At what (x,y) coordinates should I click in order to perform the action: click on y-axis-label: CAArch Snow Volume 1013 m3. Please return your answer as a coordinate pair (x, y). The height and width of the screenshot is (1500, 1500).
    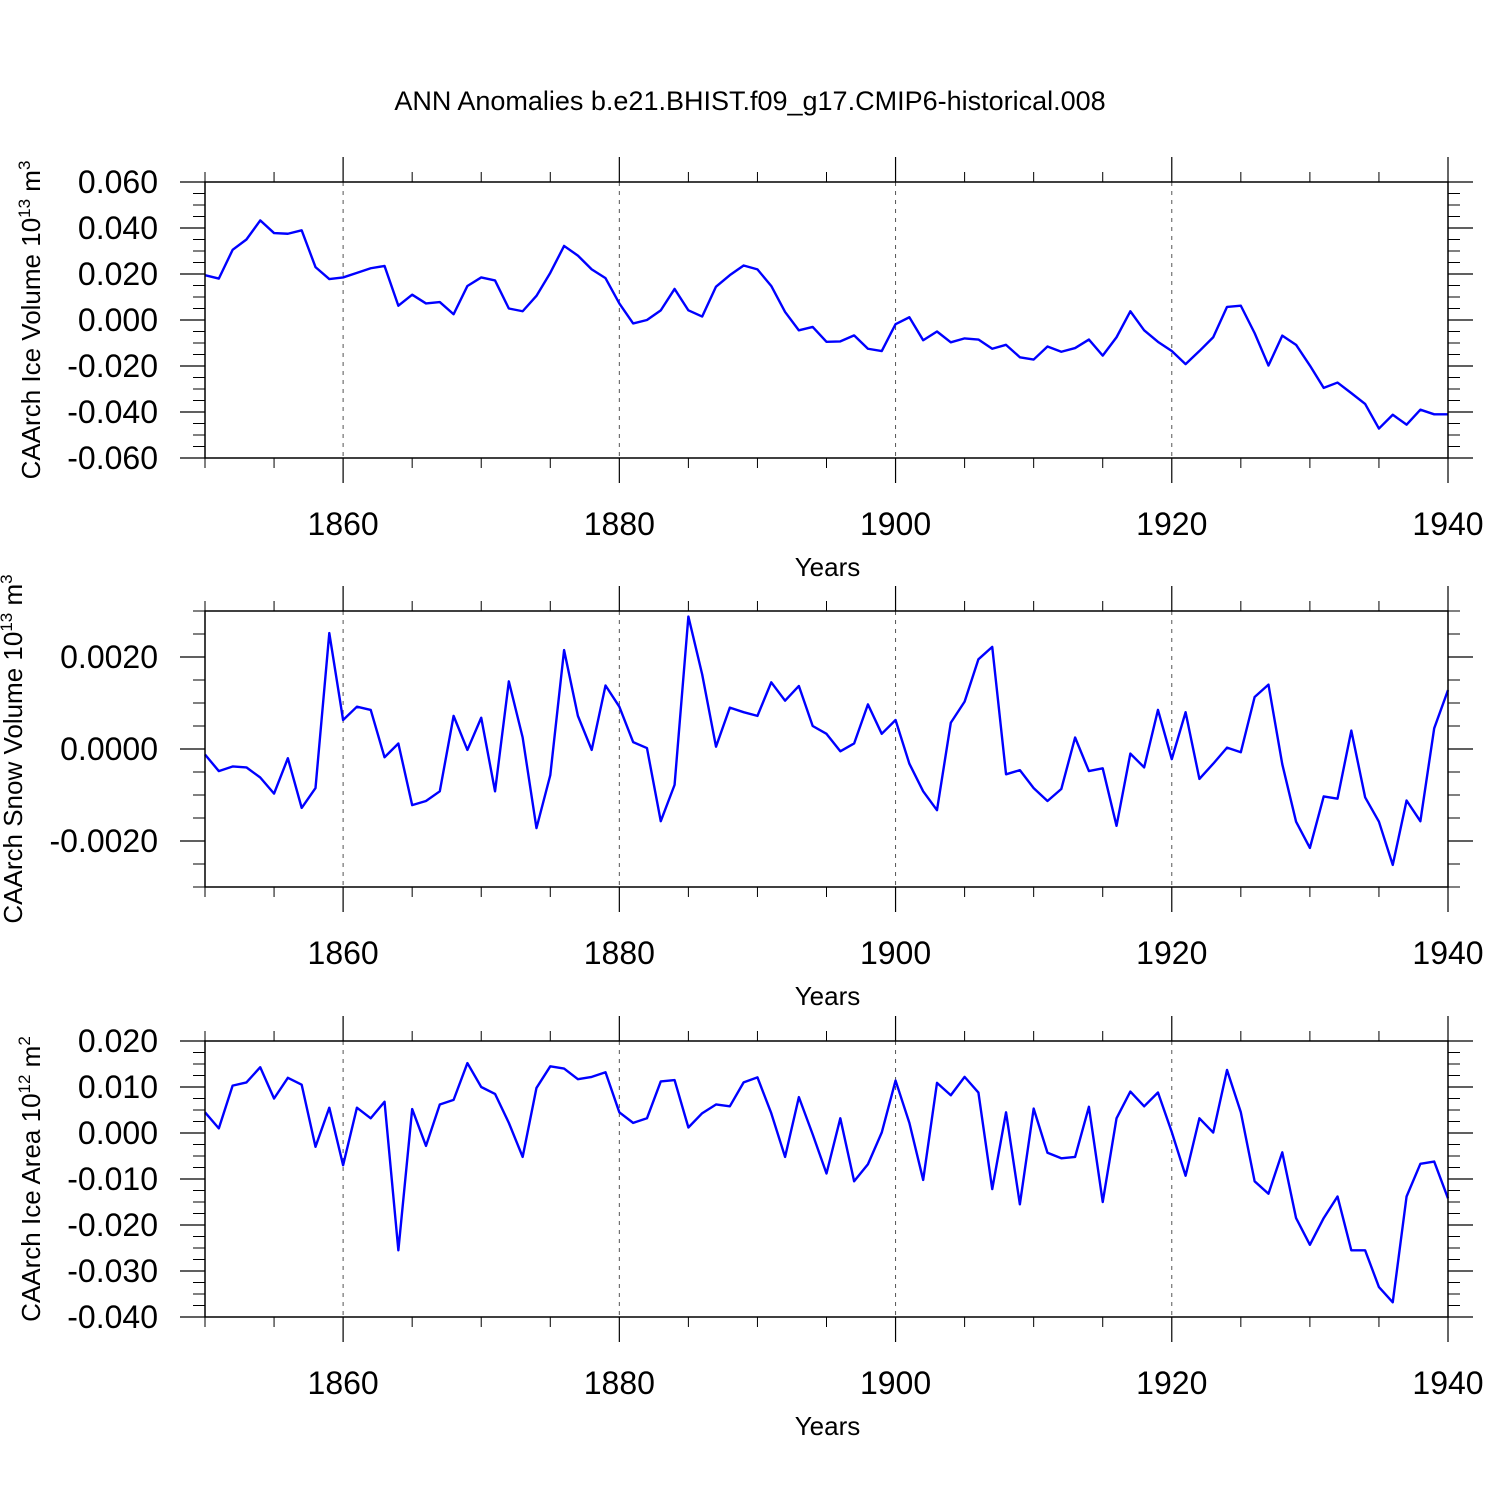
    Looking at the image, I should click on (14, 748).